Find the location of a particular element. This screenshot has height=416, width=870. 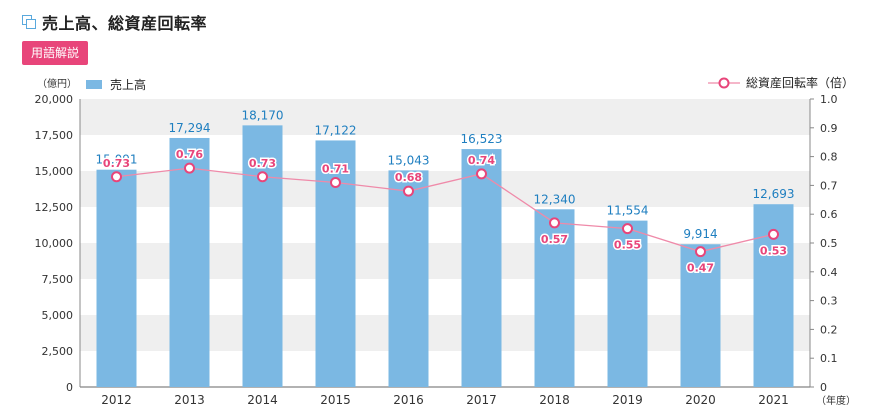

x-axis-unit: （年度） is located at coordinates (836, 400).